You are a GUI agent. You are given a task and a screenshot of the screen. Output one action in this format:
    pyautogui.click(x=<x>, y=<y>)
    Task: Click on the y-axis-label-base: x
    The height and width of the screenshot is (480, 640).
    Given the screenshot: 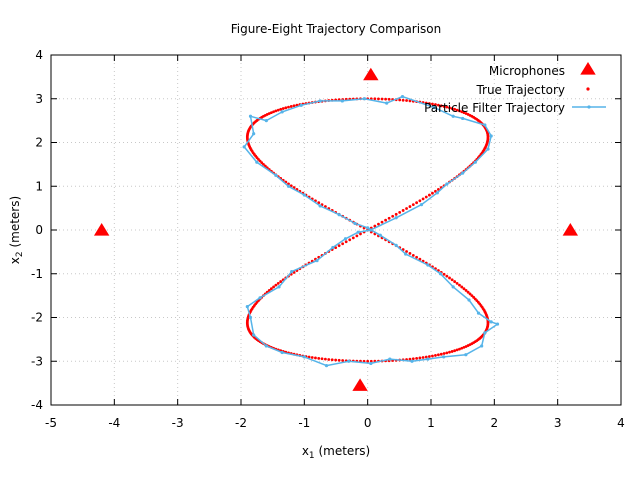 What is the action you would take?
    pyautogui.click(x=15, y=260)
    